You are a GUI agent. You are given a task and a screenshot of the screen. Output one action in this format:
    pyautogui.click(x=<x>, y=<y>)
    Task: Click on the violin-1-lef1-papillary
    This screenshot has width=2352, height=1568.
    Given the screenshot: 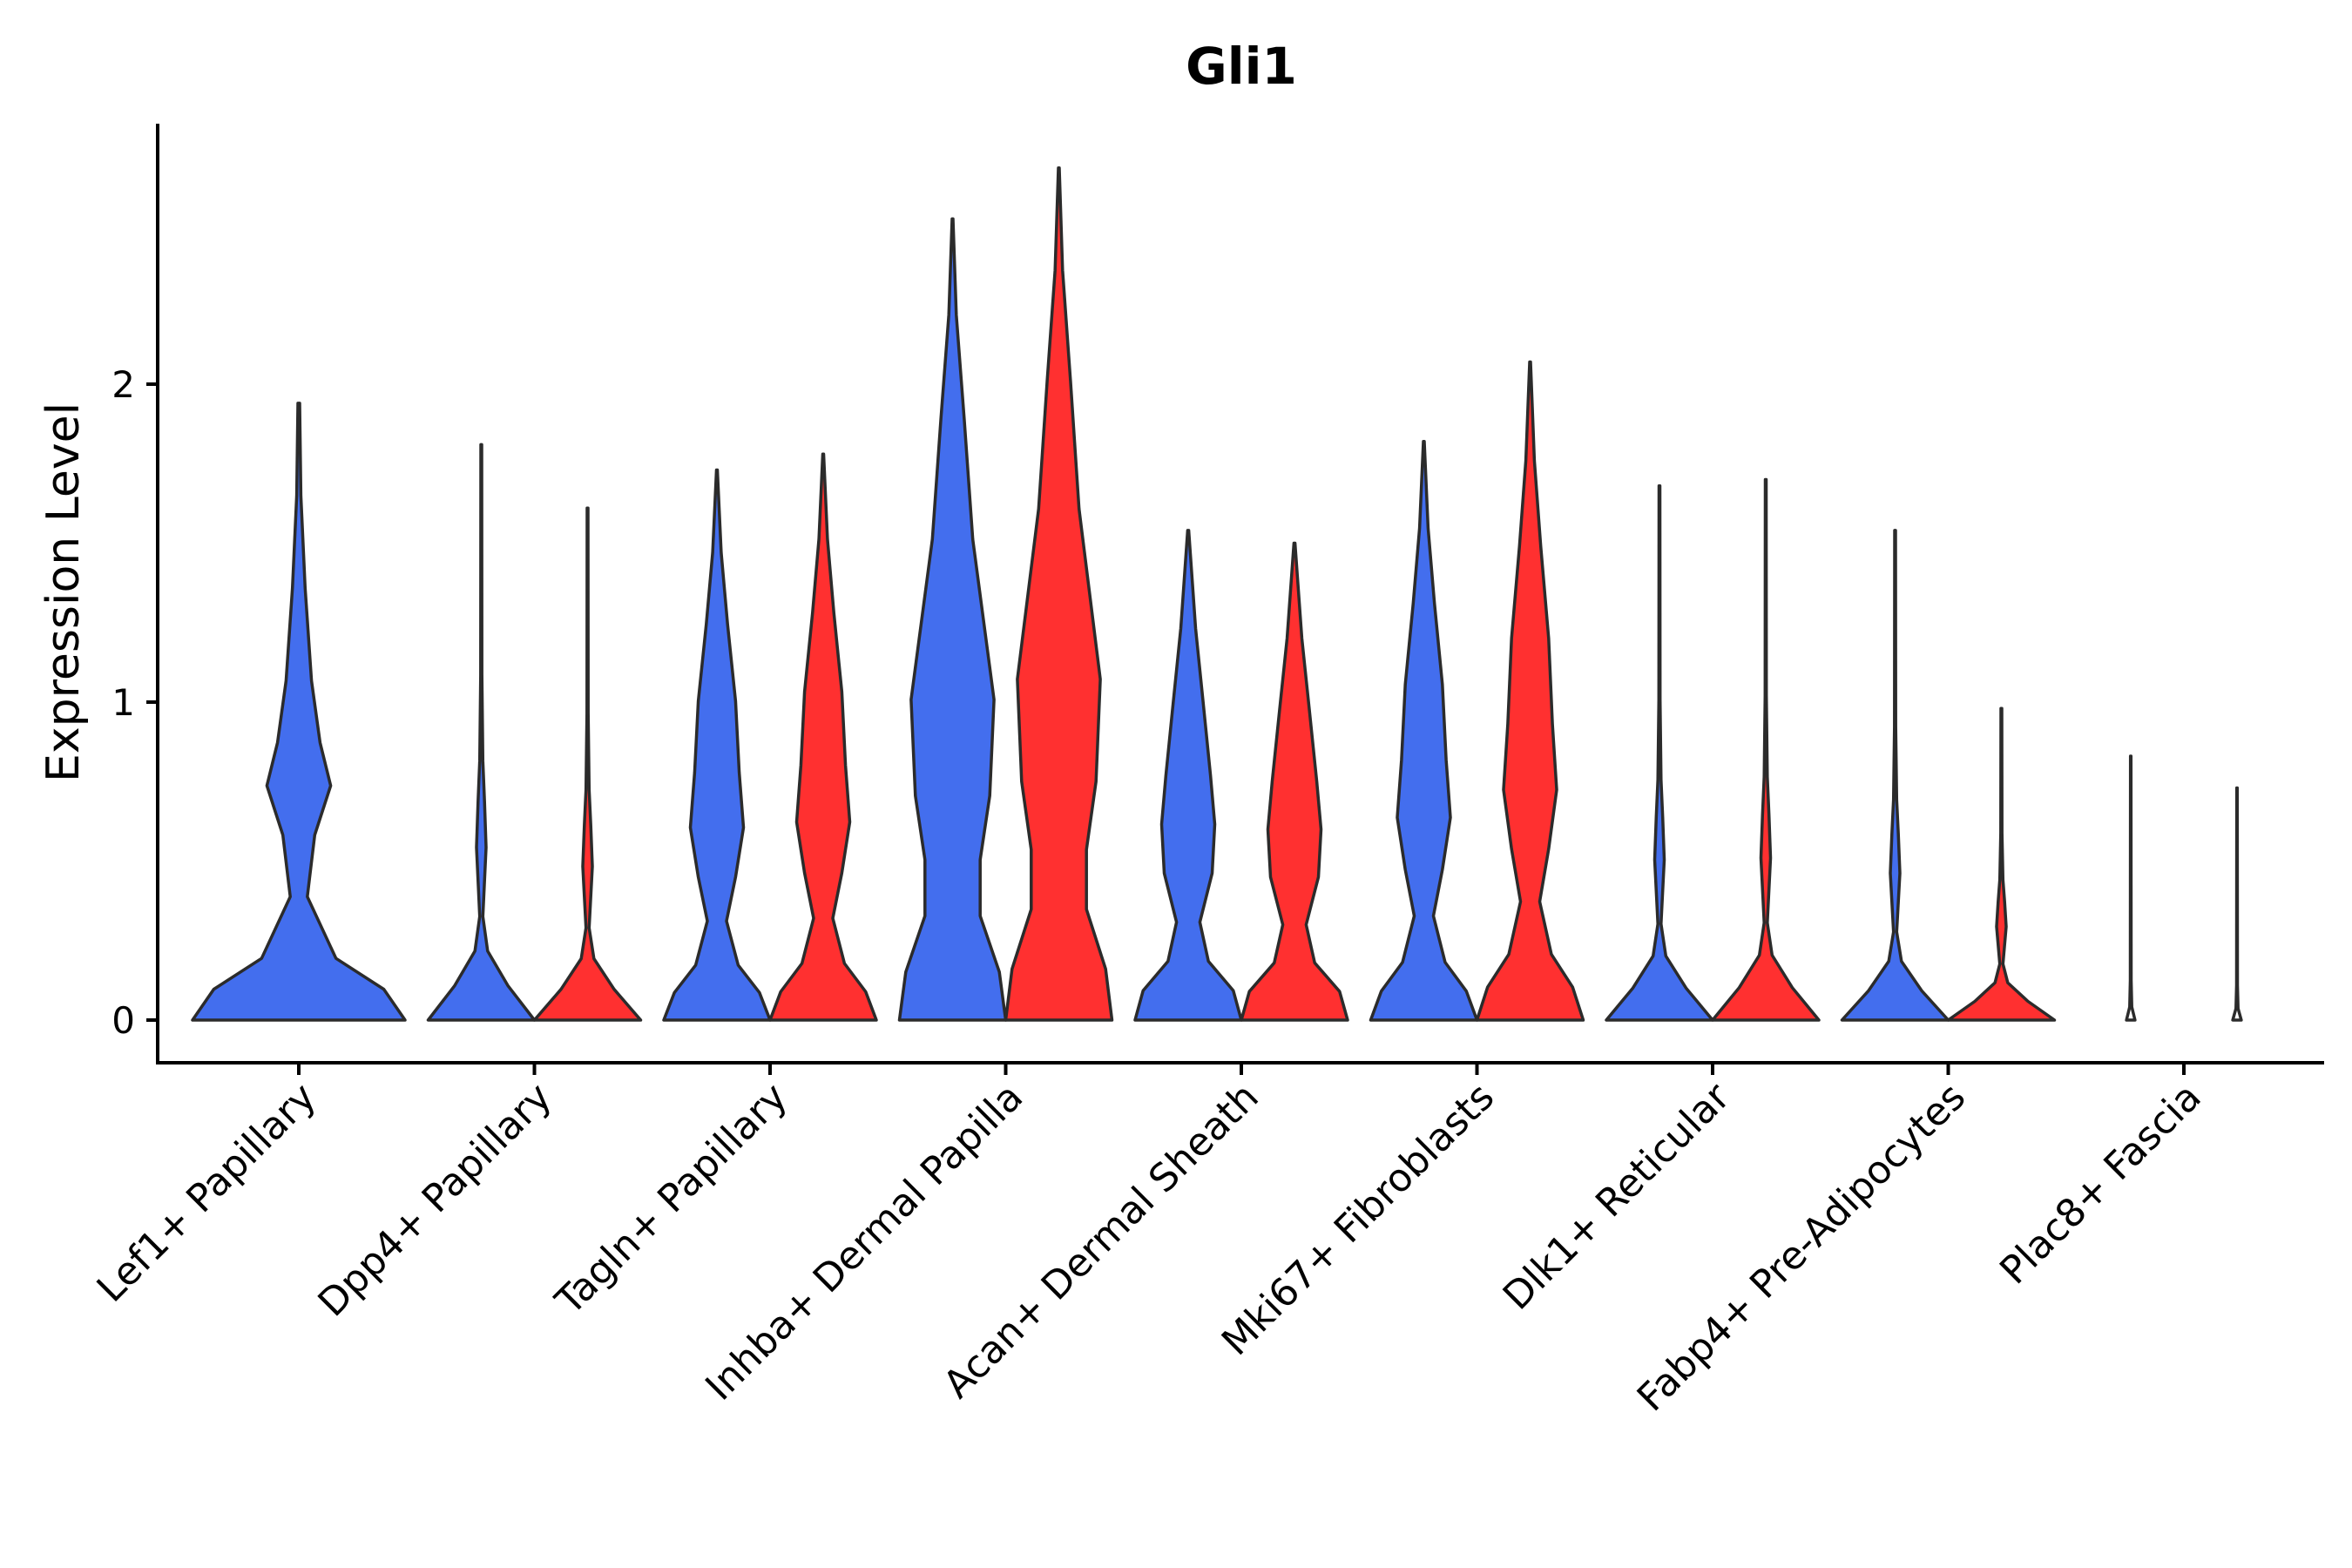 What is the action you would take?
    pyautogui.click(x=299, y=712)
    